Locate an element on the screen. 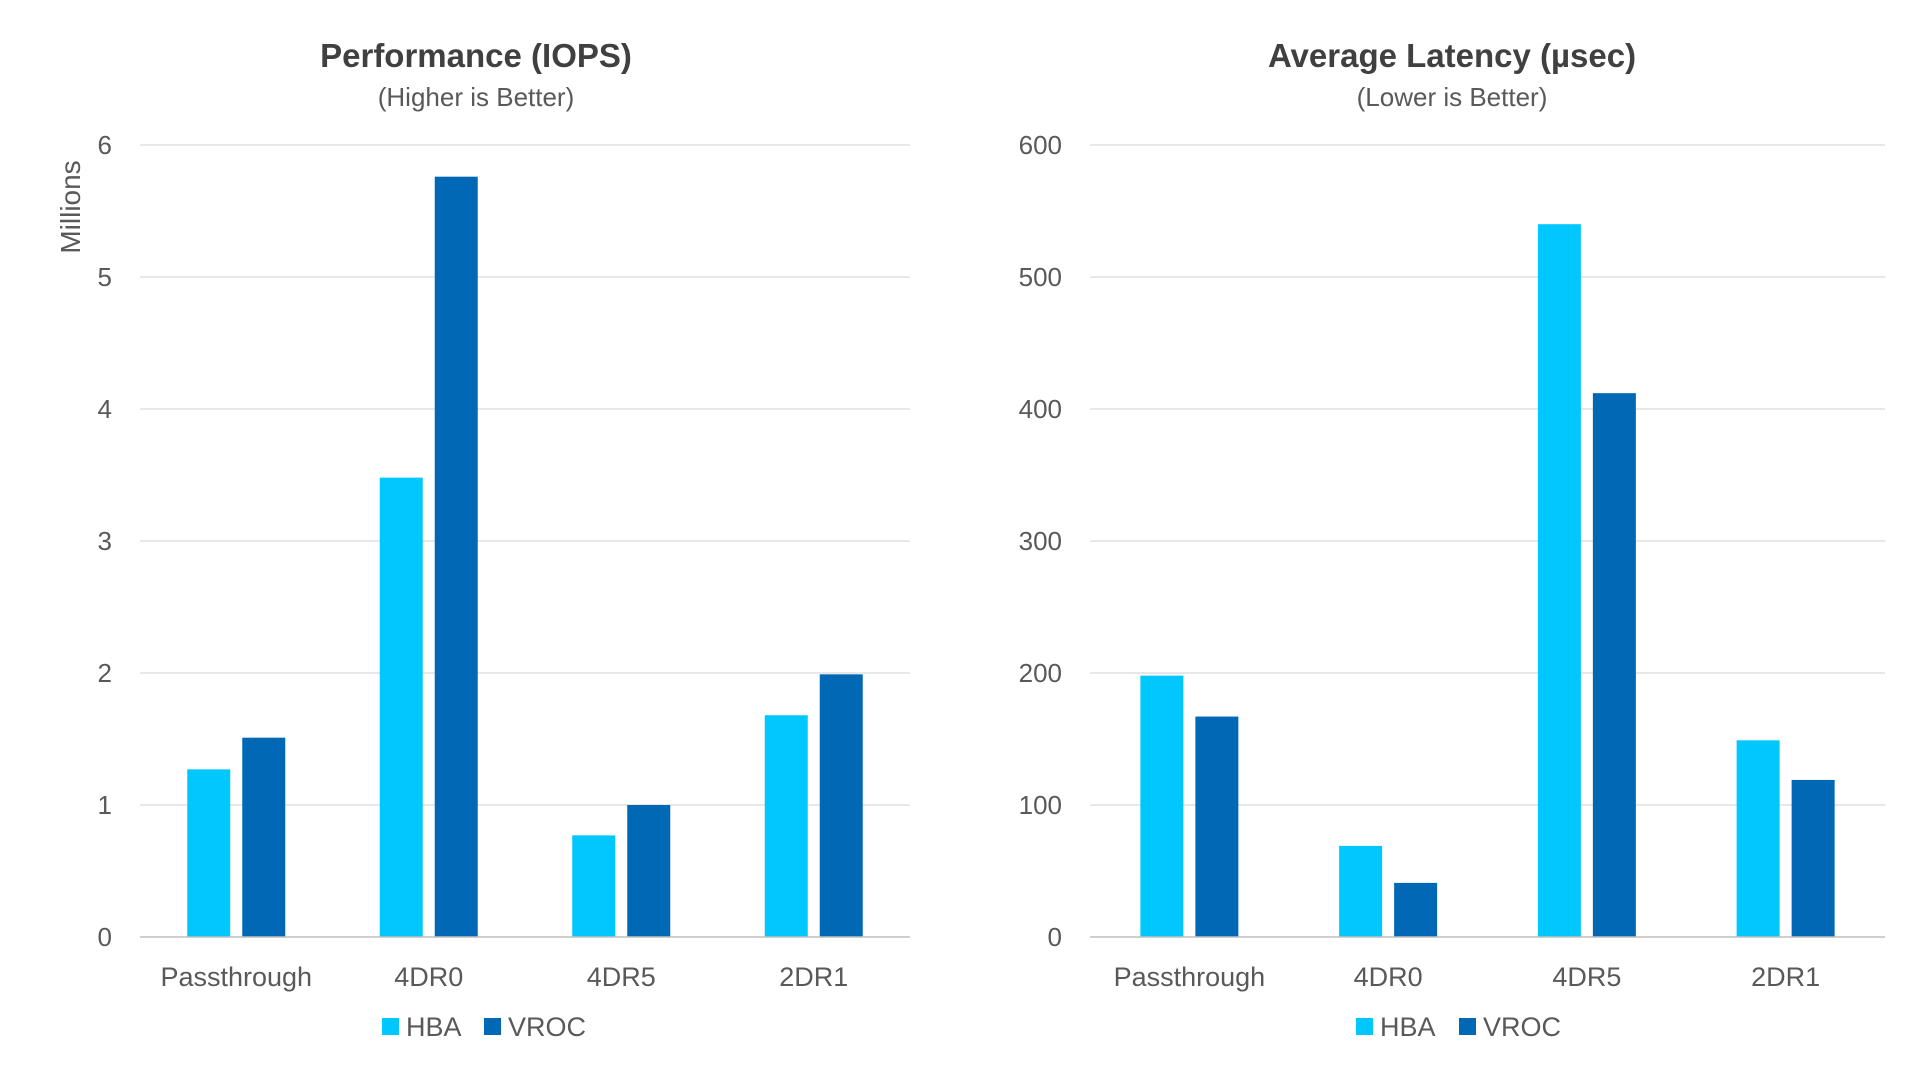 The width and height of the screenshot is (1920, 1080). y-tick-label: 100 is located at coordinates (1040, 805).